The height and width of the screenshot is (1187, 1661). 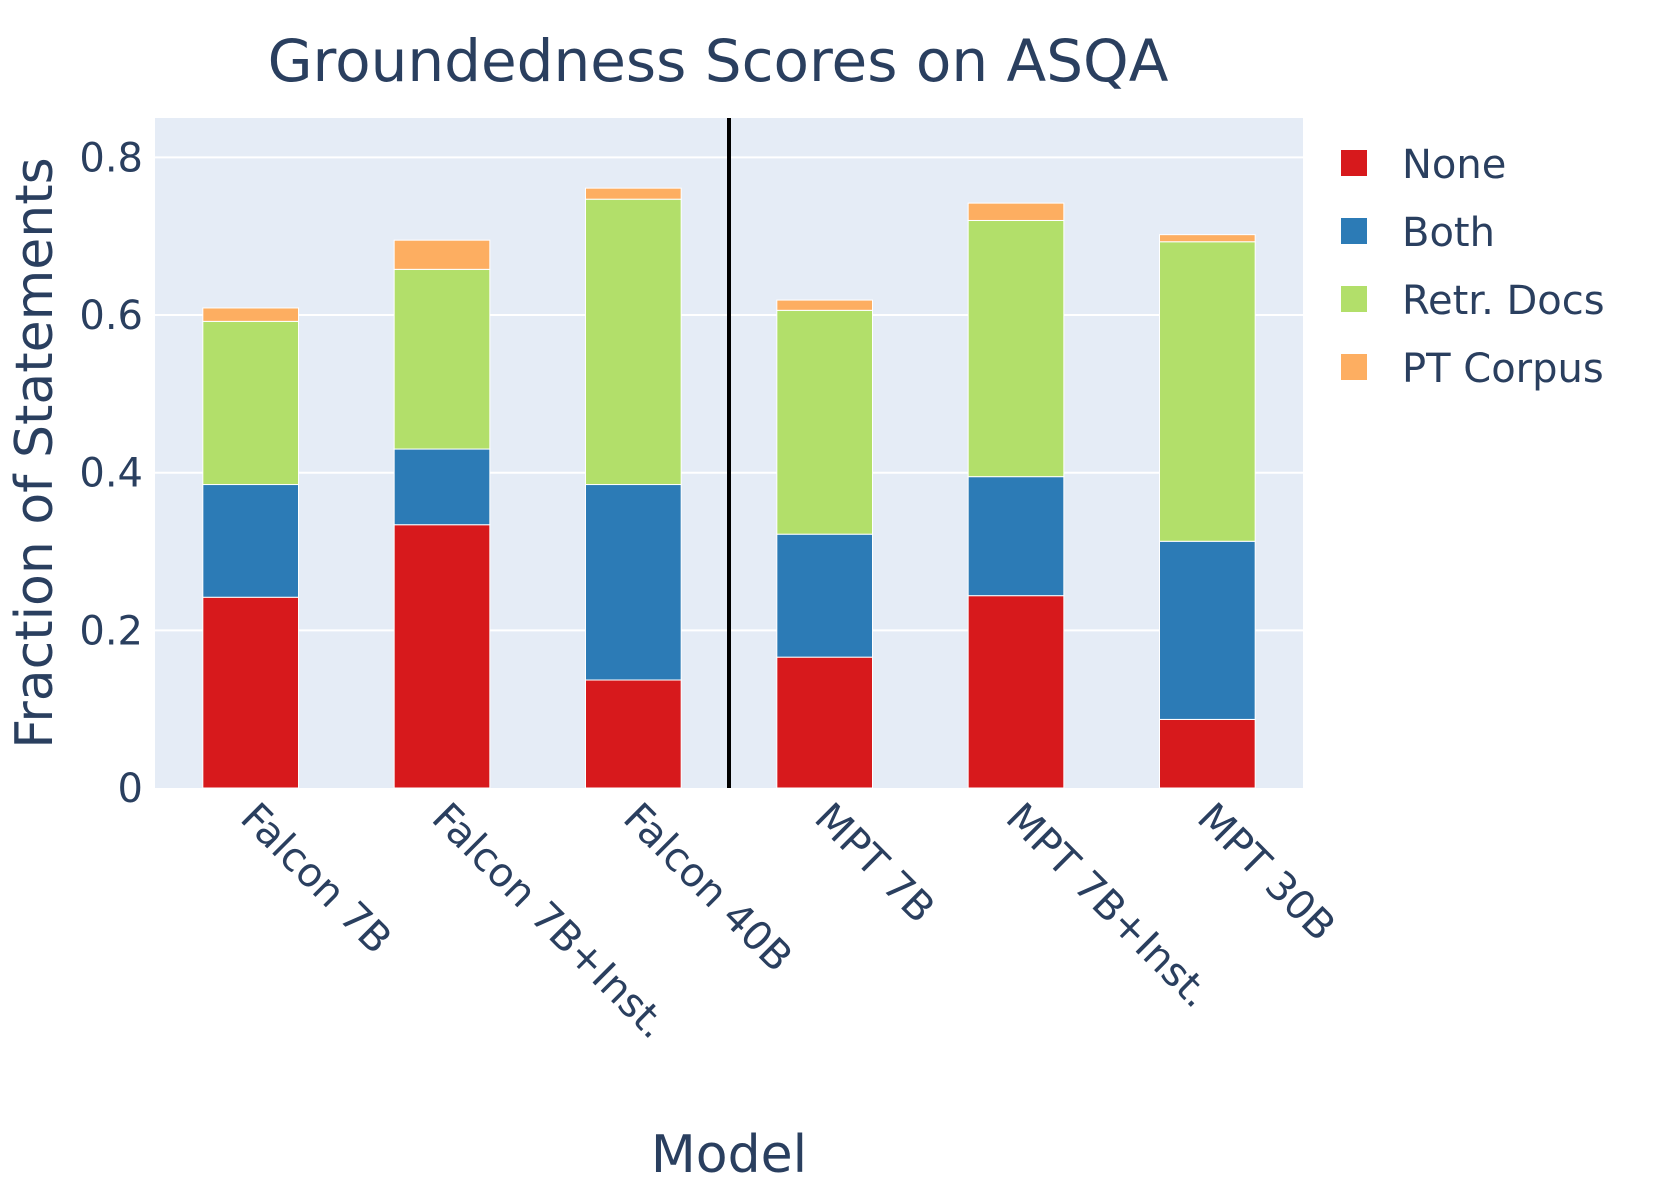 I want to click on legend: None Both Retr. Docs PT Corpus, so click(x=1473, y=267).